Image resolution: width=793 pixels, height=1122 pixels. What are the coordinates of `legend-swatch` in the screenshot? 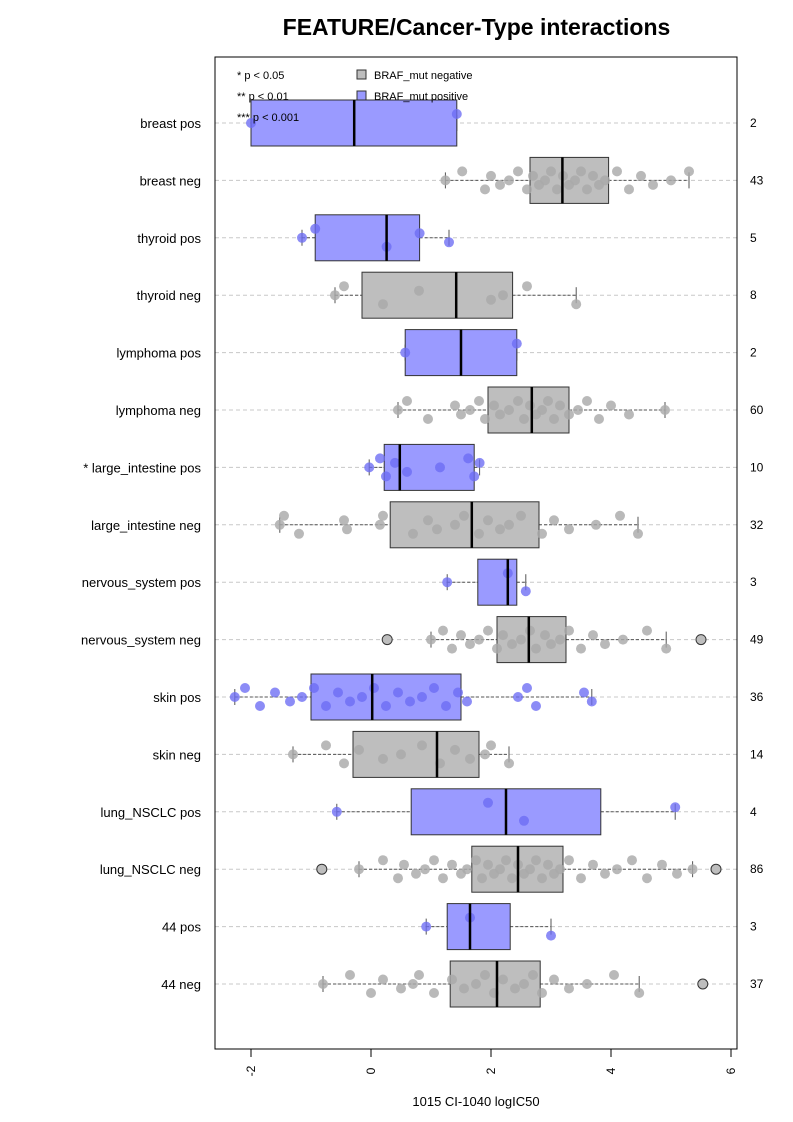 It's located at (361, 95).